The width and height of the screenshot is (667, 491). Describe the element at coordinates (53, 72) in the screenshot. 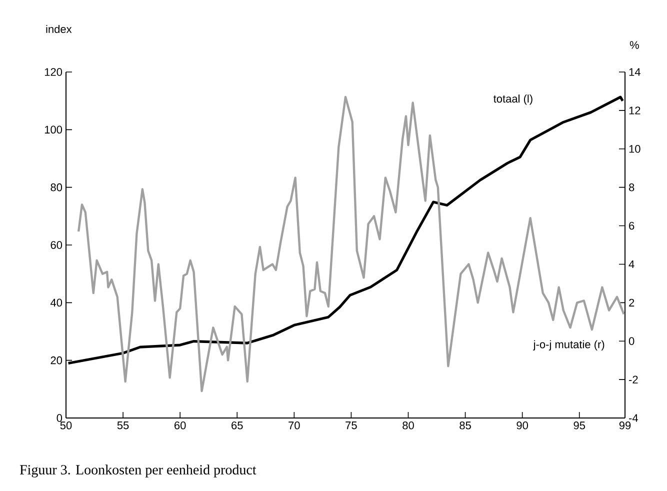

I see `y-tick-label: 120` at that location.